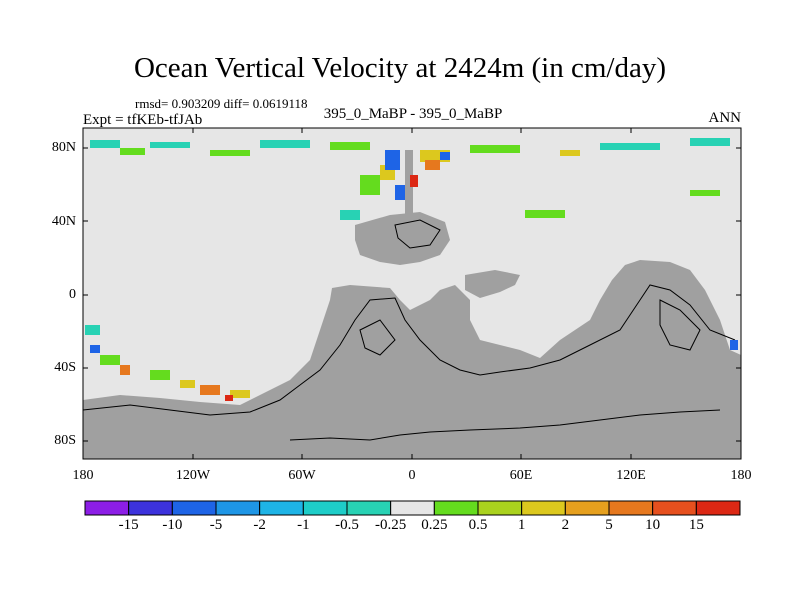  Describe the element at coordinates (193, 475) in the screenshot. I see `lon-label-120w: 120W` at that location.